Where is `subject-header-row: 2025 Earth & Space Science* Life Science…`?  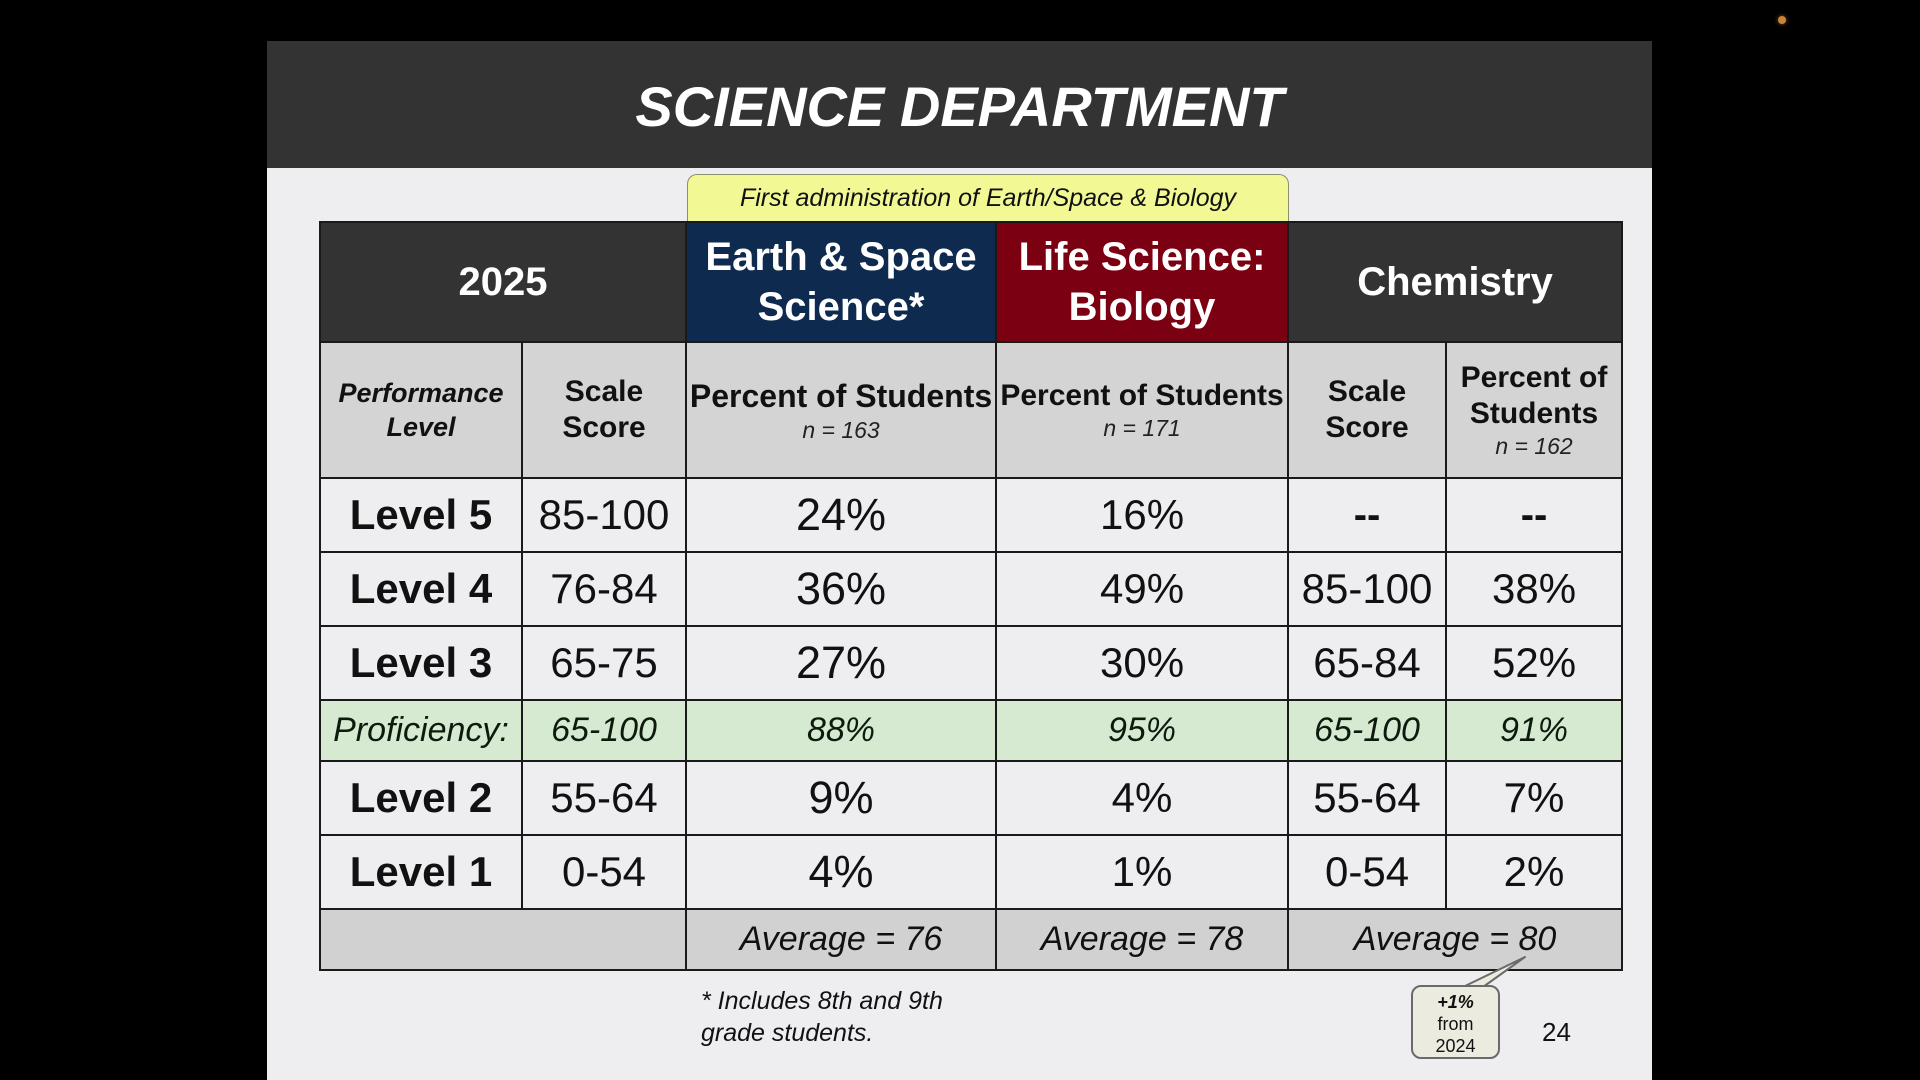
subject-header-row: 2025 Earth & Space Science* Life Science… is located at coordinates (971, 282).